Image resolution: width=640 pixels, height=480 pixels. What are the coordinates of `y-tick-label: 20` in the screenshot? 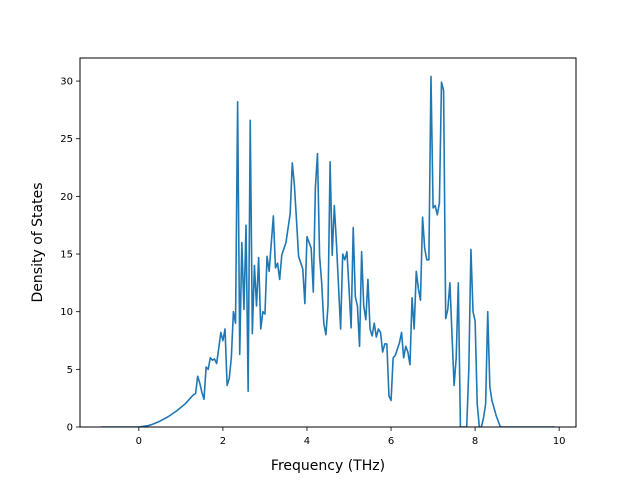 It's located at (66, 197).